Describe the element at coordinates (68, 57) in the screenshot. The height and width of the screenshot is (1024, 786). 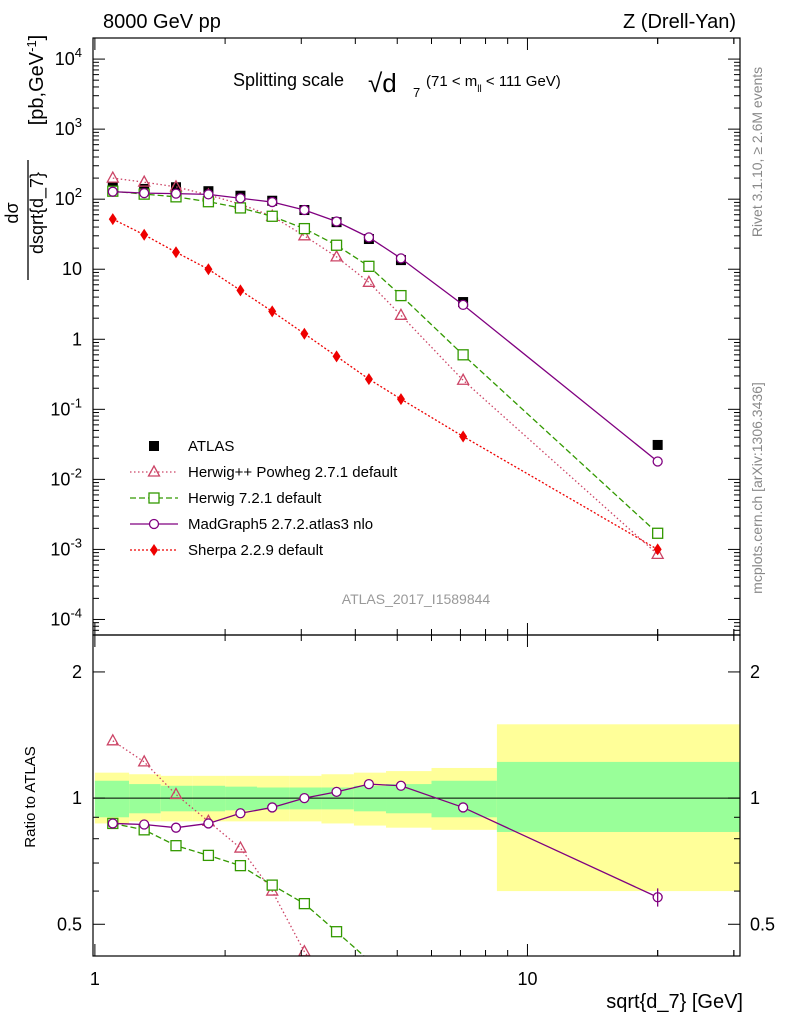
I see `y-tick-label: 10⁴` at that location.